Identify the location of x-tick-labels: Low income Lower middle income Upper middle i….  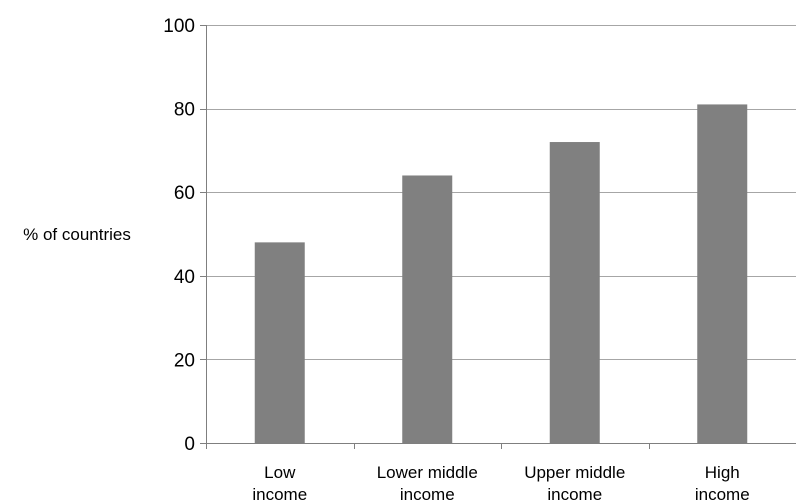
(500, 483).